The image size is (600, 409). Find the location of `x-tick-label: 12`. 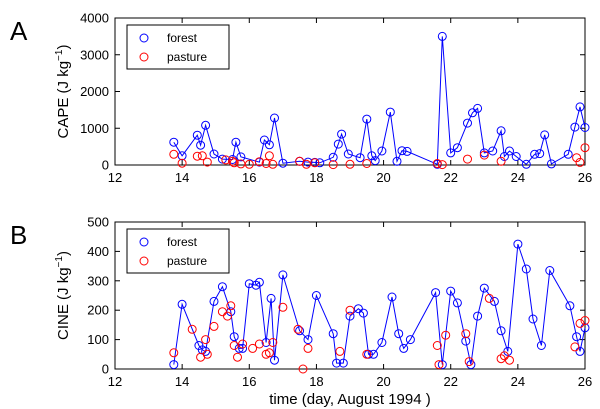

x-tick-label: 12 is located at coordinates (115, 381).